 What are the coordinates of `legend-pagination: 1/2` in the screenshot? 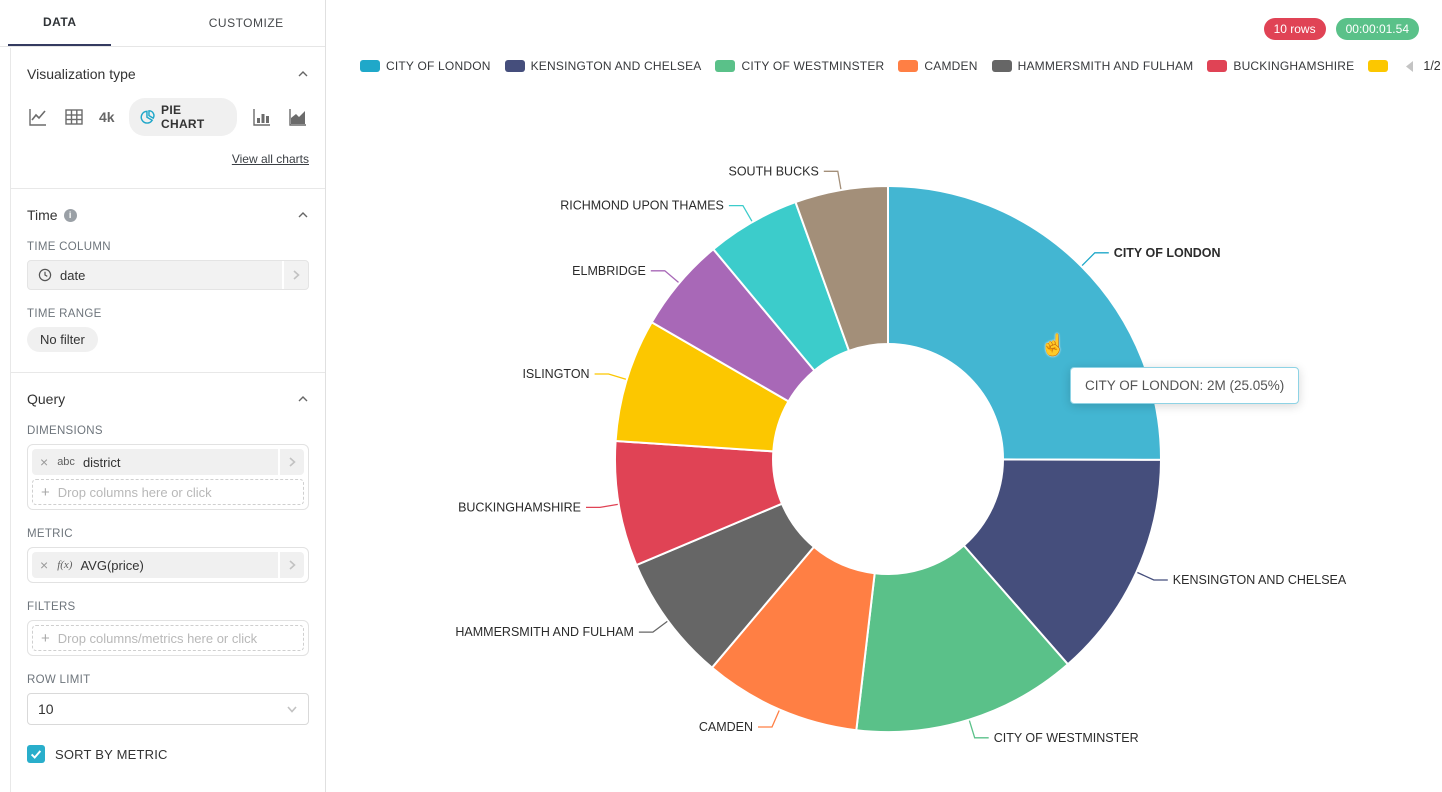 It's located at (1423, 66).